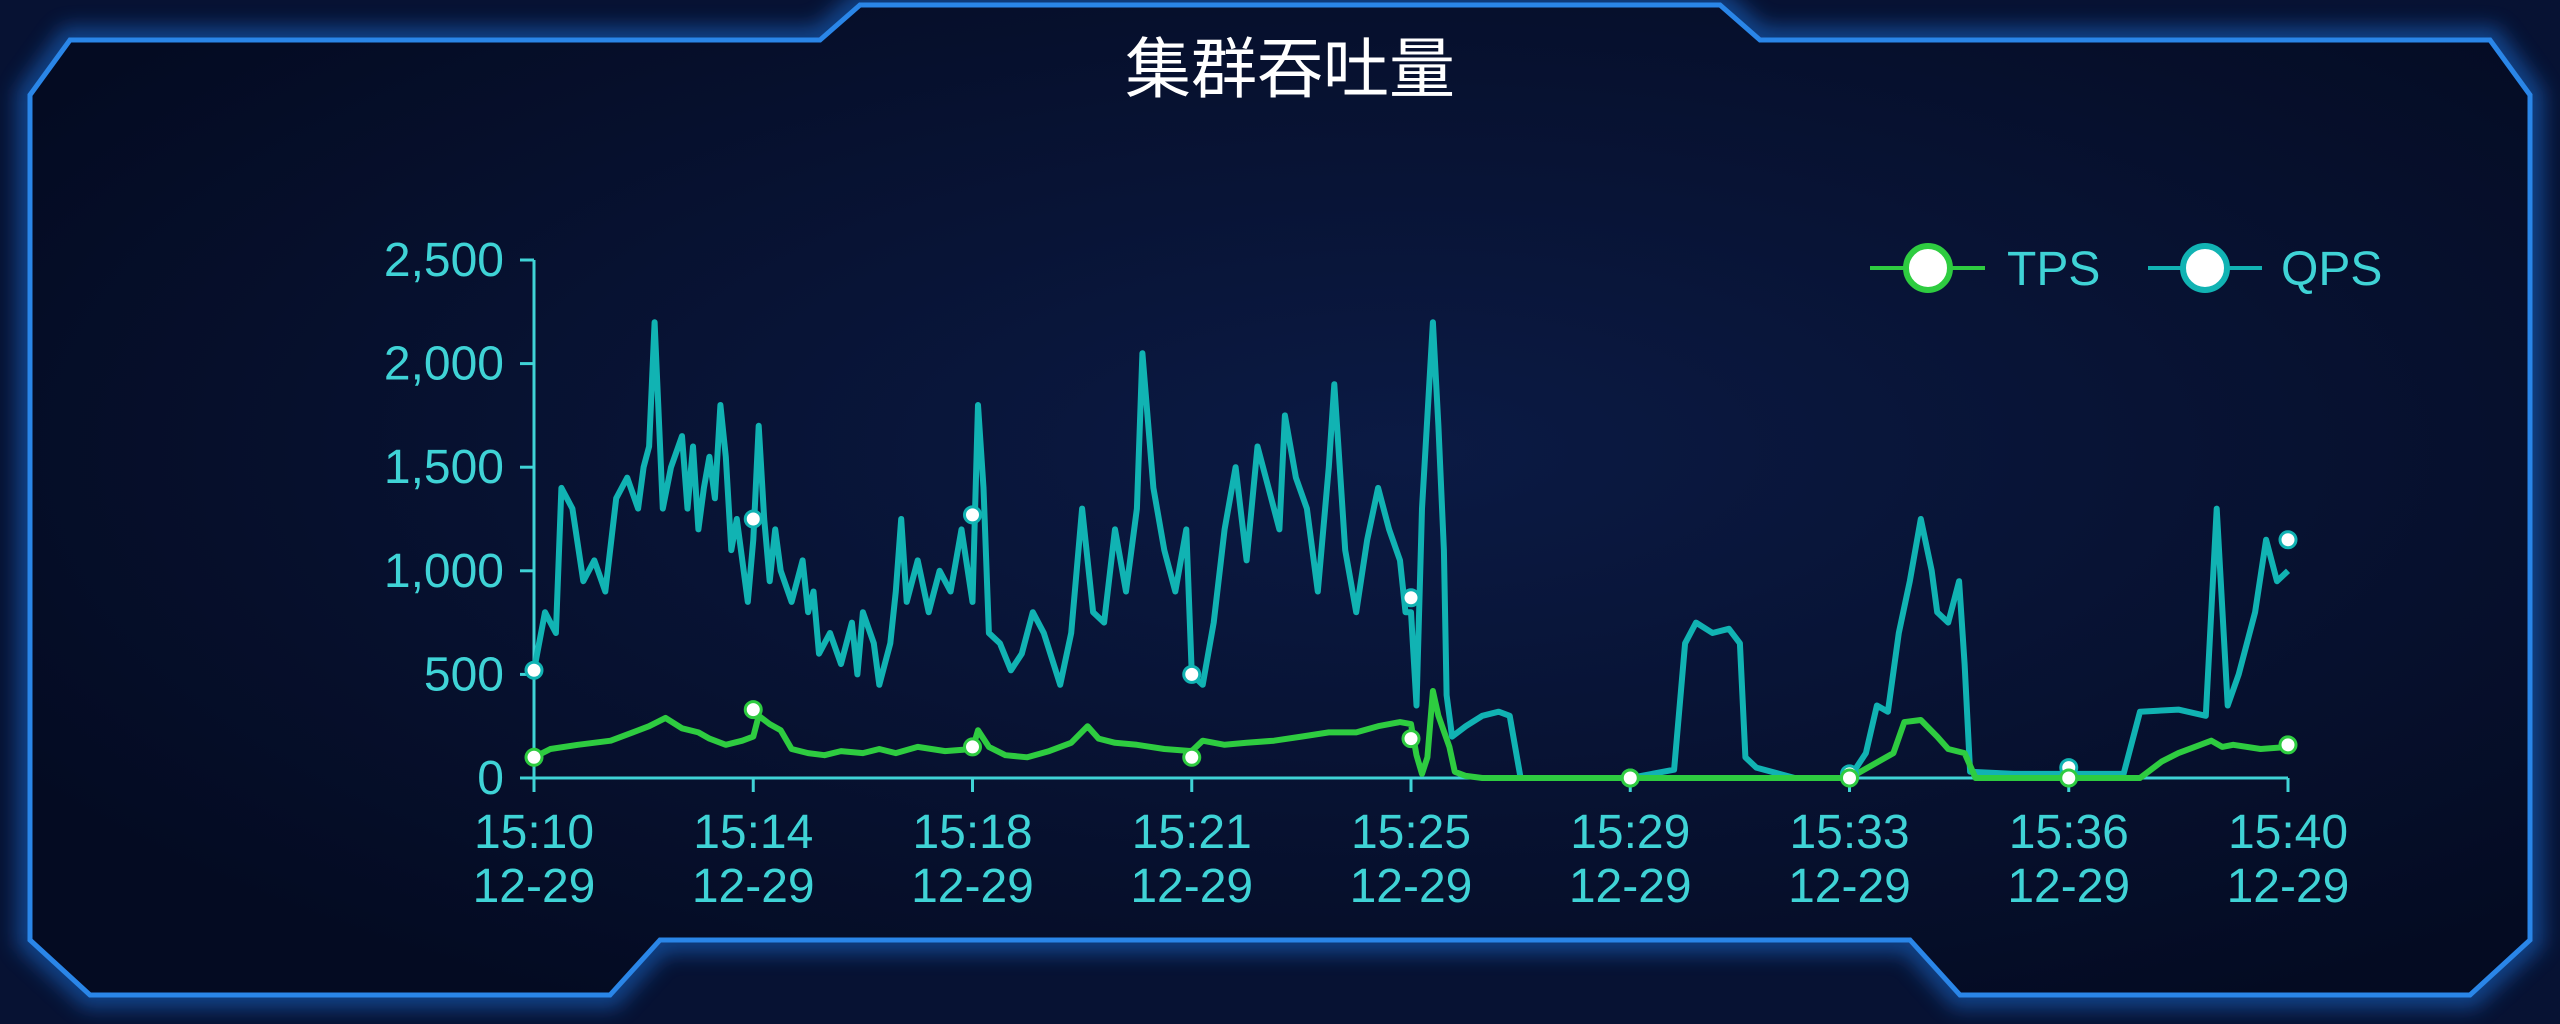 The height and width of the screenshot is (1024, 2560). I want to click on x-tick-time: 15:25, so click(1411, 832).